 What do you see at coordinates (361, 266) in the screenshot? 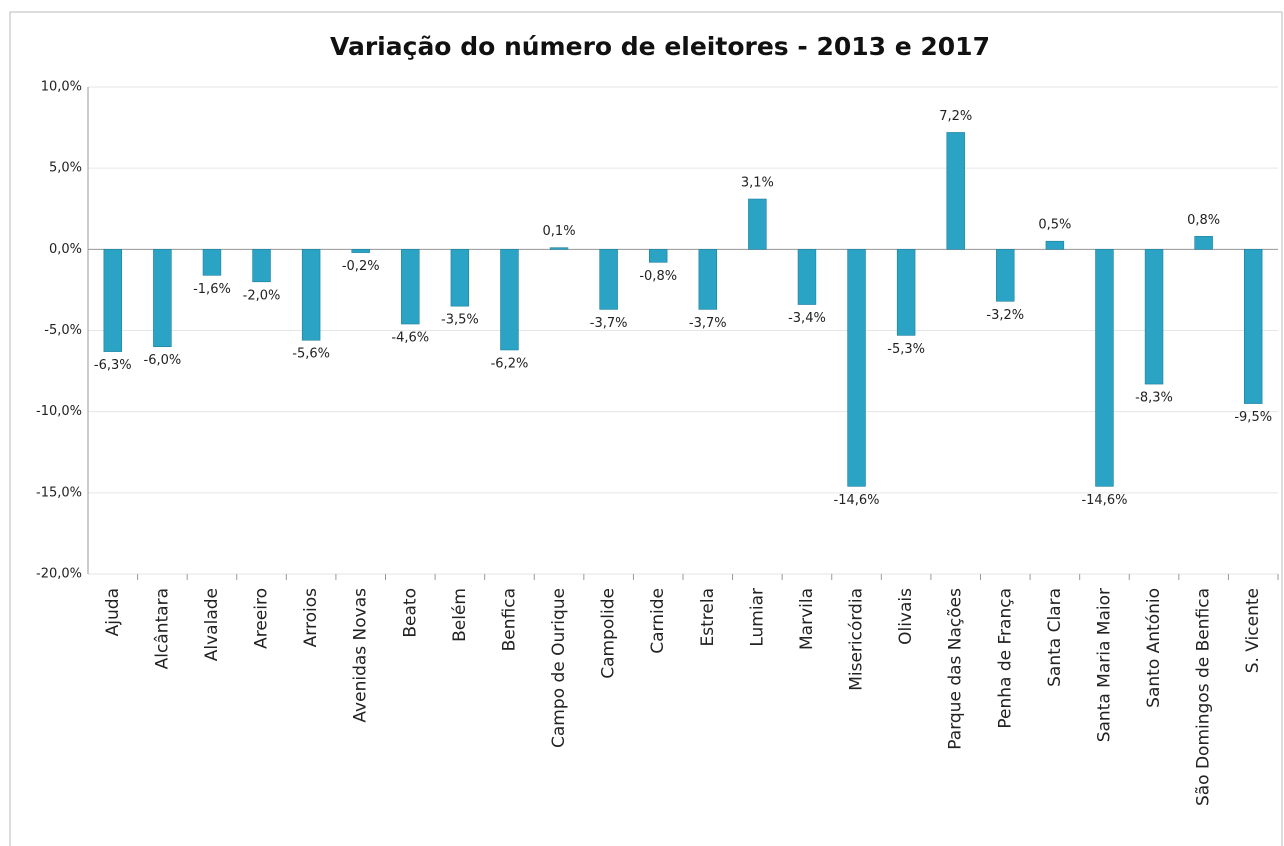
I see `data-label: -0,2%` at bounding box center [361, 266].